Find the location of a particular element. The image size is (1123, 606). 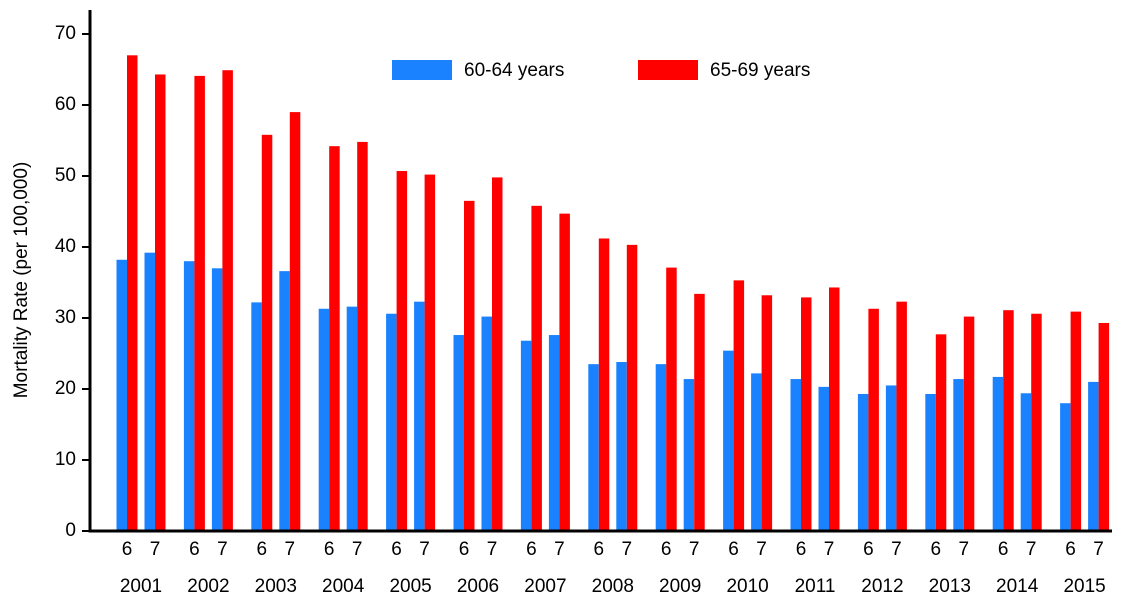

group-label: 2006 is located at coordinates (478, 586).